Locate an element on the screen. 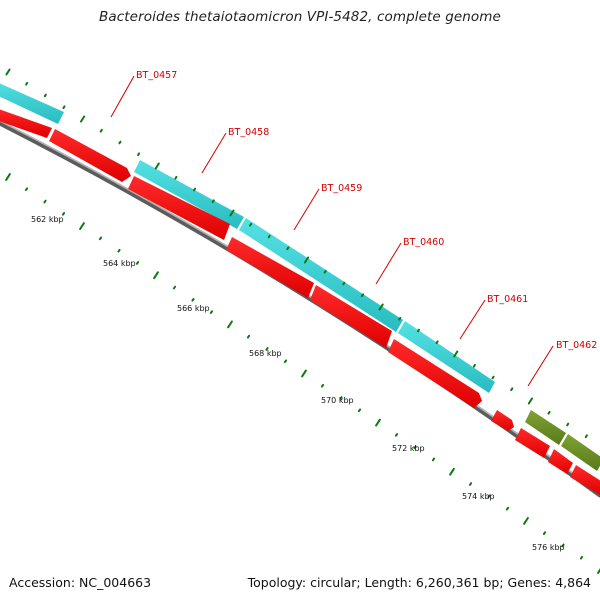 The width and height of the screenshot is (600, 600). gene-label-bt0457: BT_0457 is located at coordinates (156, 75).